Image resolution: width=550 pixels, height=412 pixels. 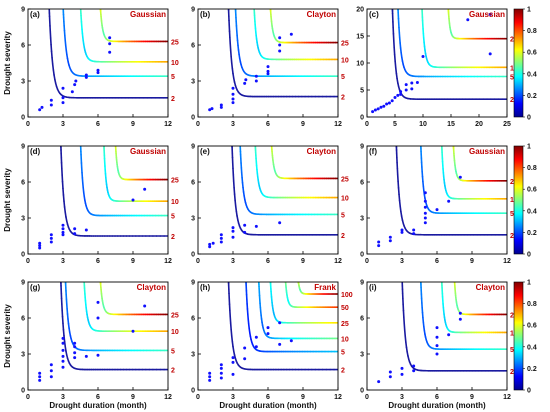 What do you see at coordinates (529, 255) in the screenshot?
I see `colorbar-tick-label: 0` at bounding box center [529, 255].